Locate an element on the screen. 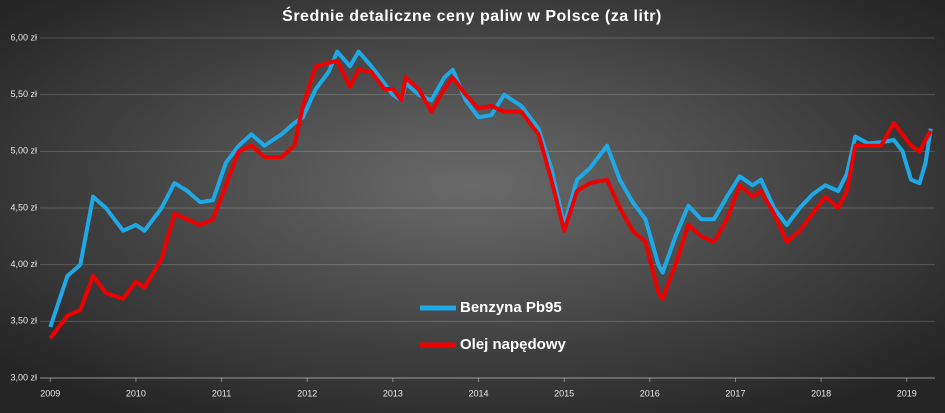  x-tick-label: 2018 is located at coordinates (821, 393).